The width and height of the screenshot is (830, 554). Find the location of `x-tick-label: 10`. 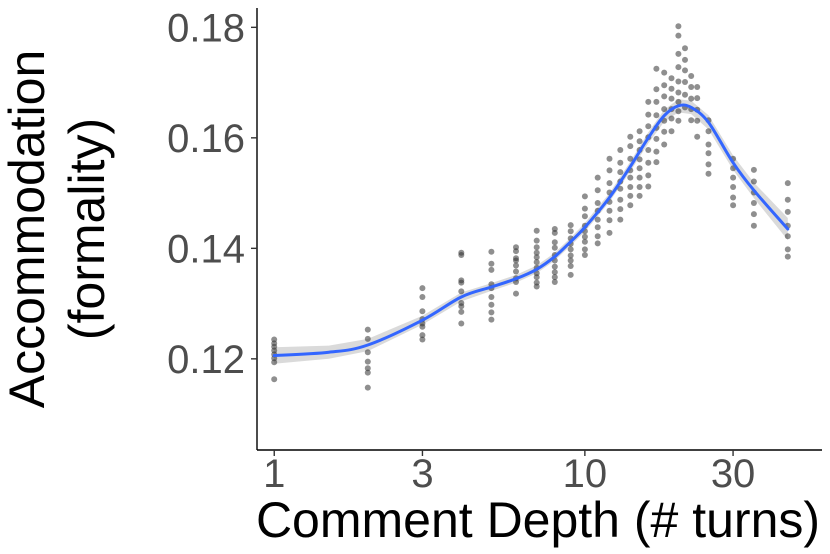

x-tick-label: 10 is located at coordinates (585, 474).